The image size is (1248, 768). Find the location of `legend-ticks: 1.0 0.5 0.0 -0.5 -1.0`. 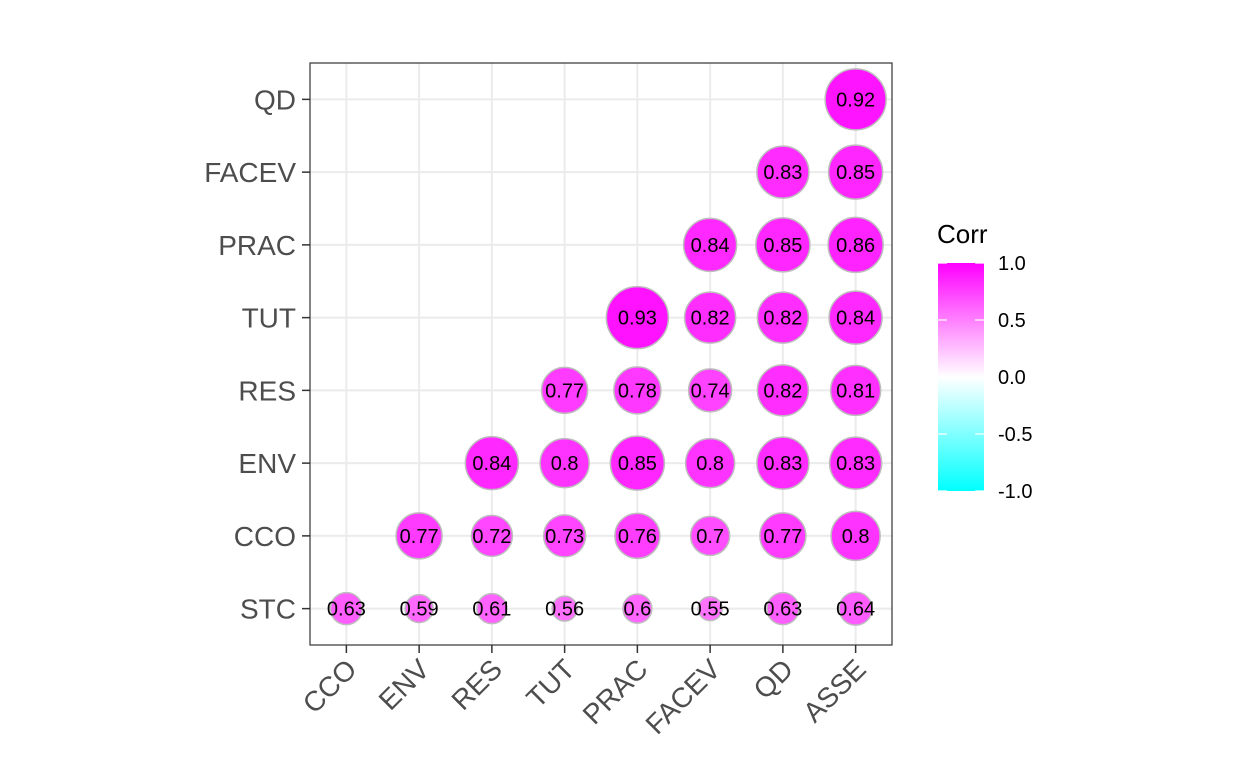

legend-ticks: 1.0 0.5 0.0 -0.5 -1.0 is located at coordinates (985, 378).